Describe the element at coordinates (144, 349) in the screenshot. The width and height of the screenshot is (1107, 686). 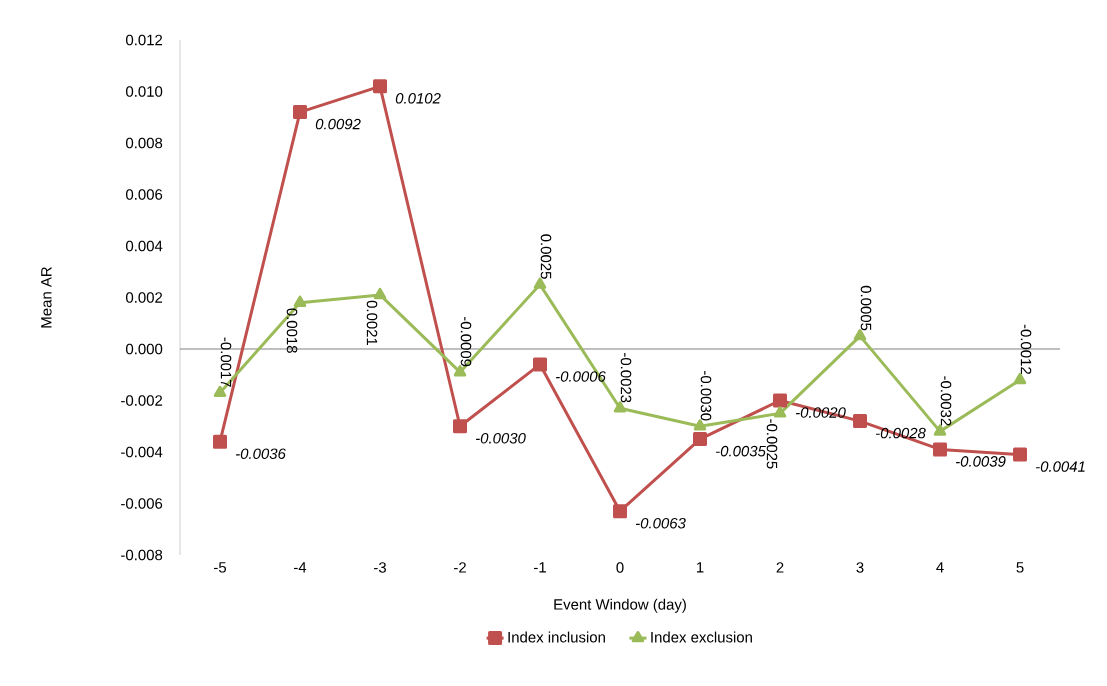
I see `y-tick-label: 0.000` at that location.